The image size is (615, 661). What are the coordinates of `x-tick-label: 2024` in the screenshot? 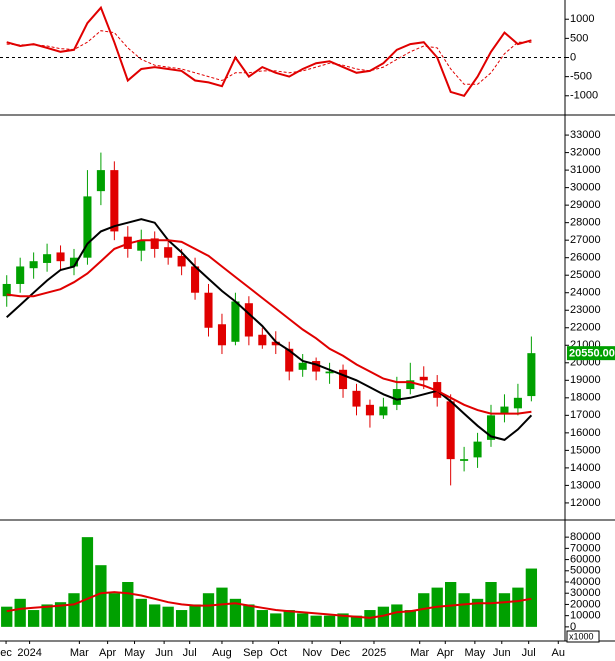 It's located at (29, 653).